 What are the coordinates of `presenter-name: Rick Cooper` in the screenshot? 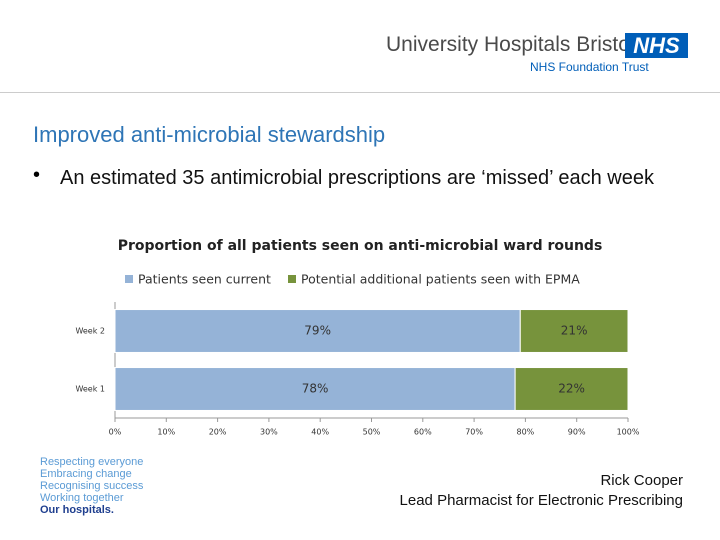 It's located at (641, 480).